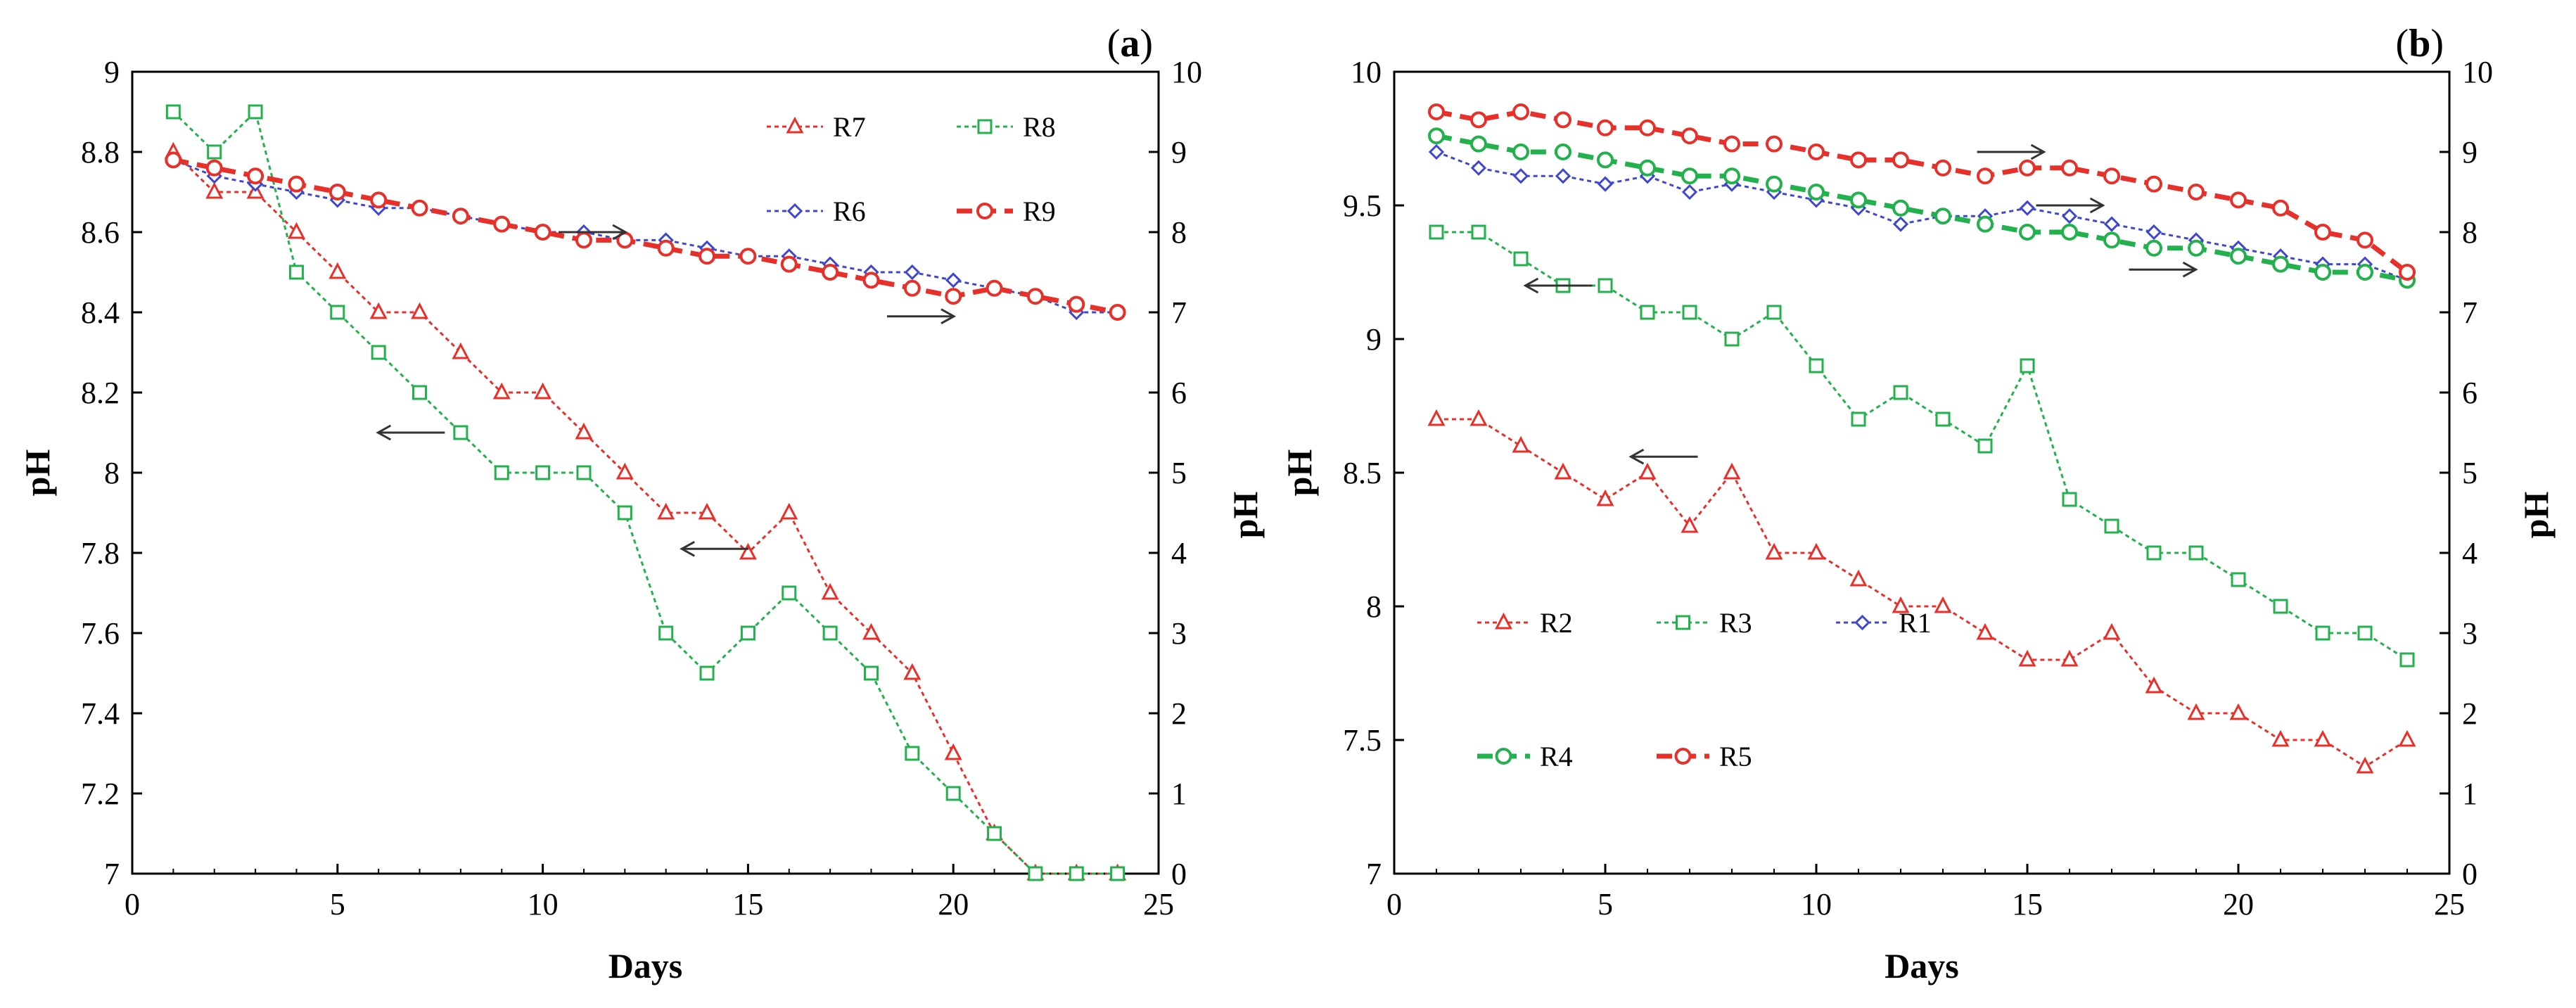 The height and width of the screenshot is (1008, 2576). What do you see at coordinates (1179, 633) in the screenshot?
I see `panel-a-y2-tick-label: 3` at bounding box center [1179, 633].